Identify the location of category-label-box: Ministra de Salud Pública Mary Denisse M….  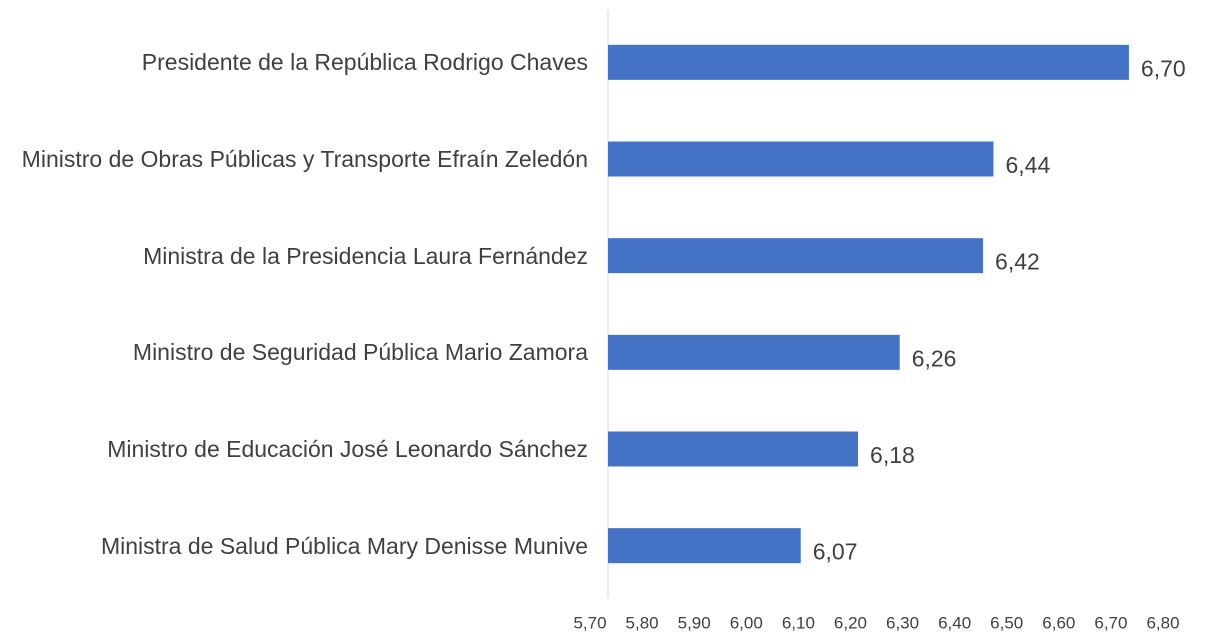
(294, 546).